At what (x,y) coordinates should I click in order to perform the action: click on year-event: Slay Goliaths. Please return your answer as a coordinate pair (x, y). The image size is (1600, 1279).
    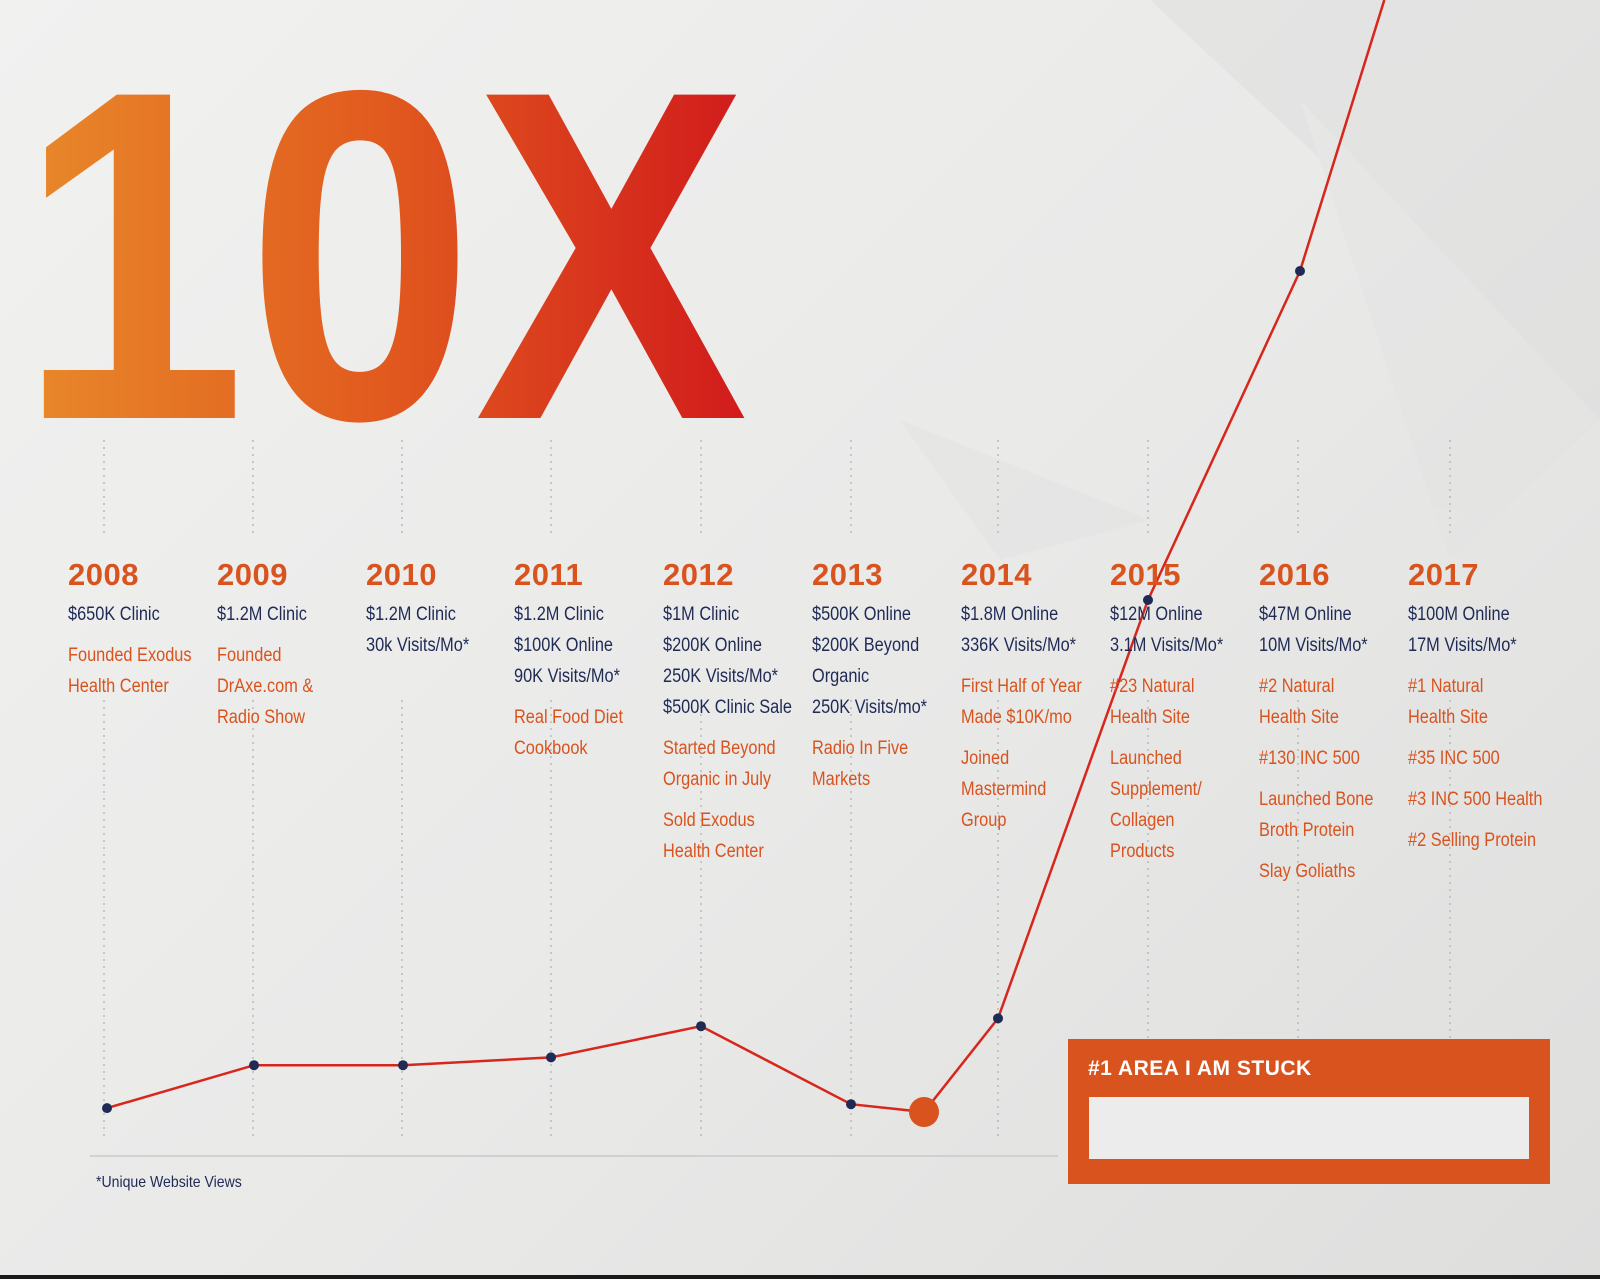
    Looking at the image, I should click on (1307, 871).